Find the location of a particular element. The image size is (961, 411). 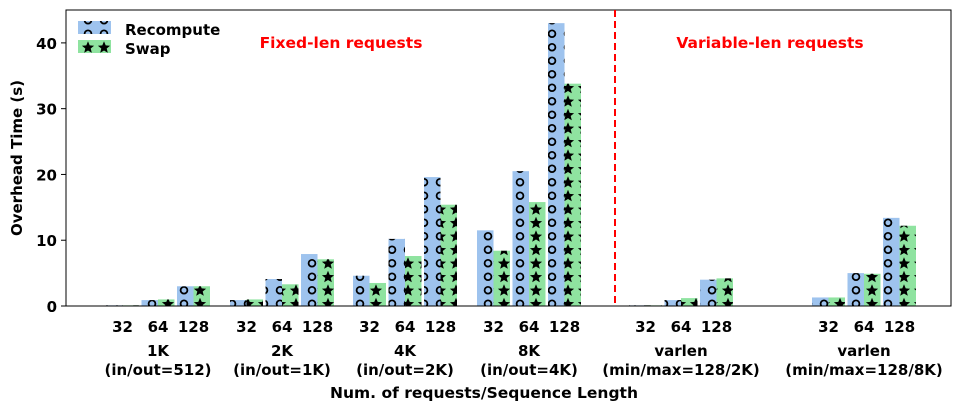

bar-swap-13-pattern is located at coordinates (689, 302).